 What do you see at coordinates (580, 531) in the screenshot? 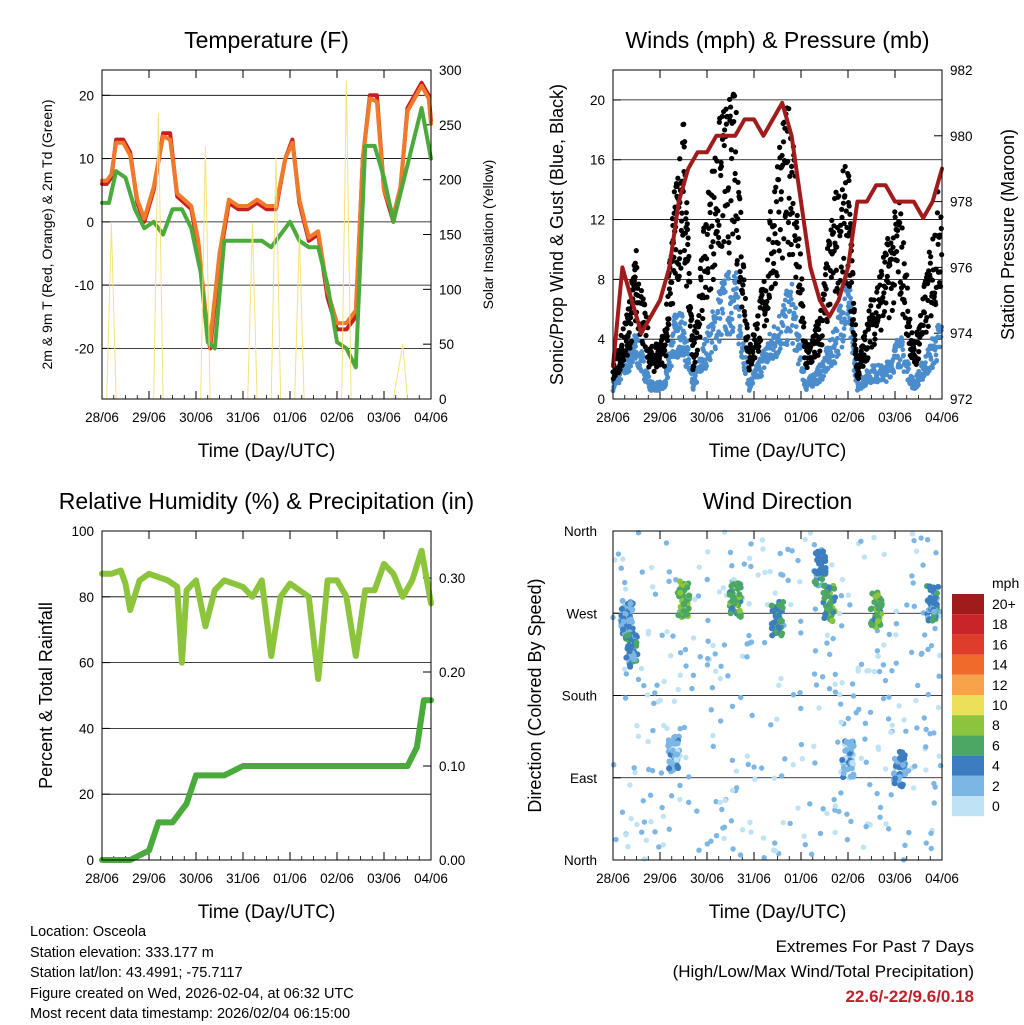
I see `y-tick-label: North` at bounding box center [580, 531].